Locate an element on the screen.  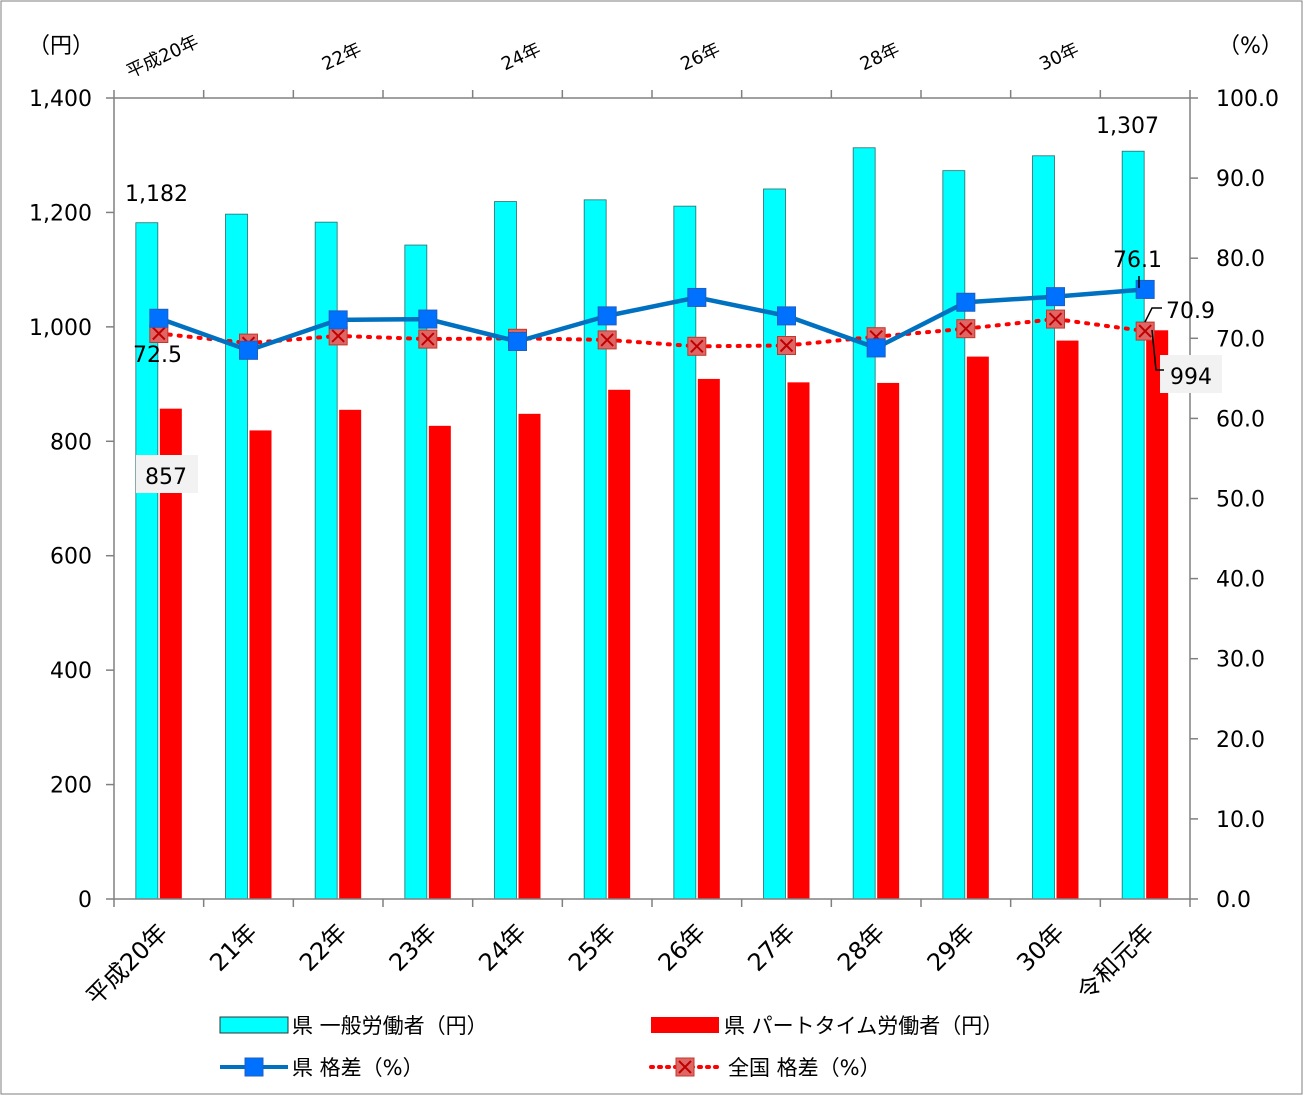
line-pref-path is located at coordinates (652, 320).